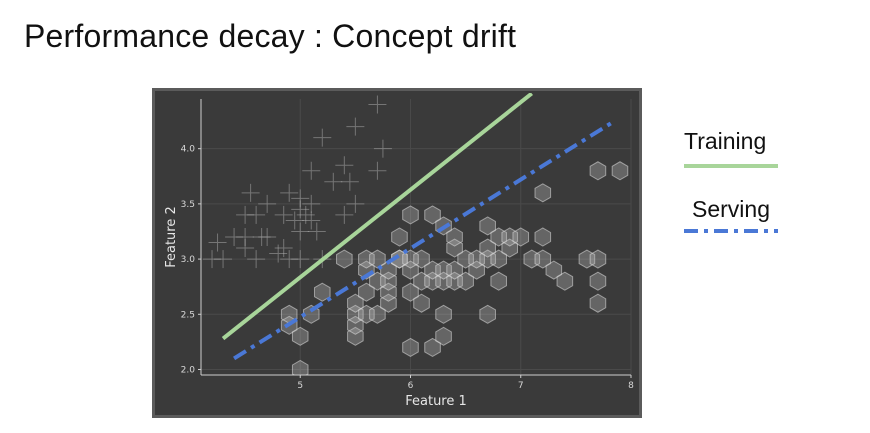  I want to click on y-tick-label-3: 3.5, so click(188, 205).